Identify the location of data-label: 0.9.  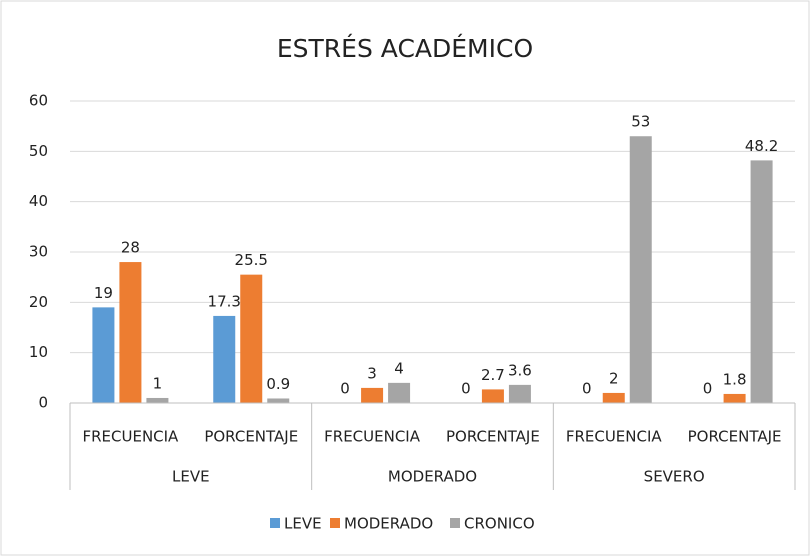
(278, 384).